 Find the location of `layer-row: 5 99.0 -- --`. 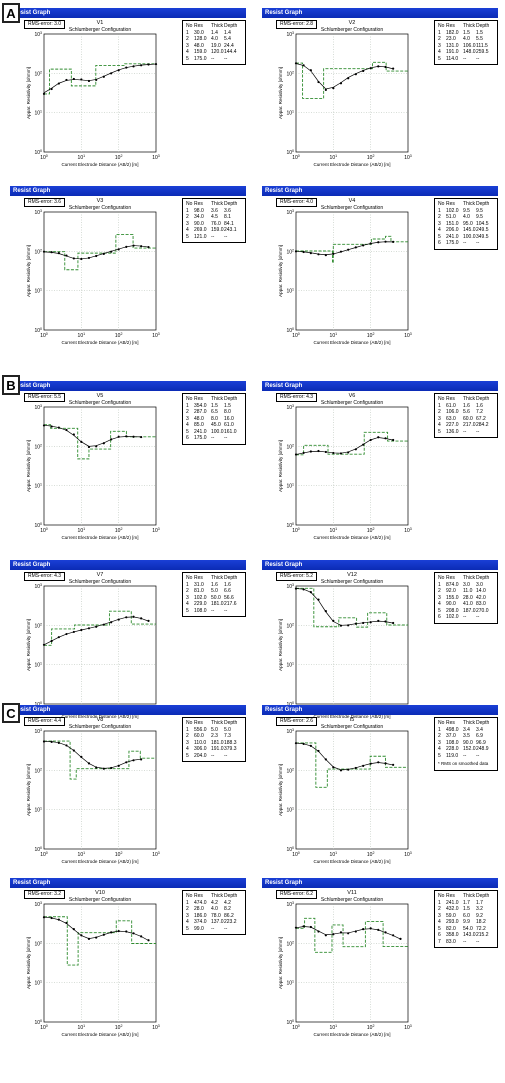

layer-row: 5 99.0 -- -- is located at coordinates (214, 929).